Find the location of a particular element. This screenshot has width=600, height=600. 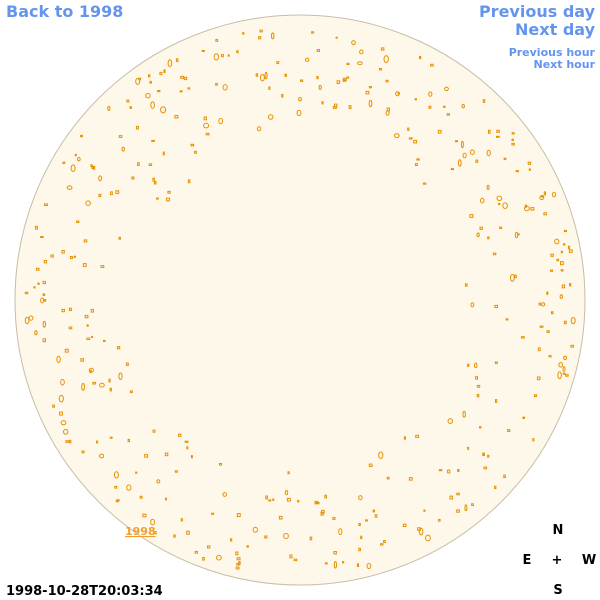

previous-day-link: Previous day is located at coordinates (537, 11).